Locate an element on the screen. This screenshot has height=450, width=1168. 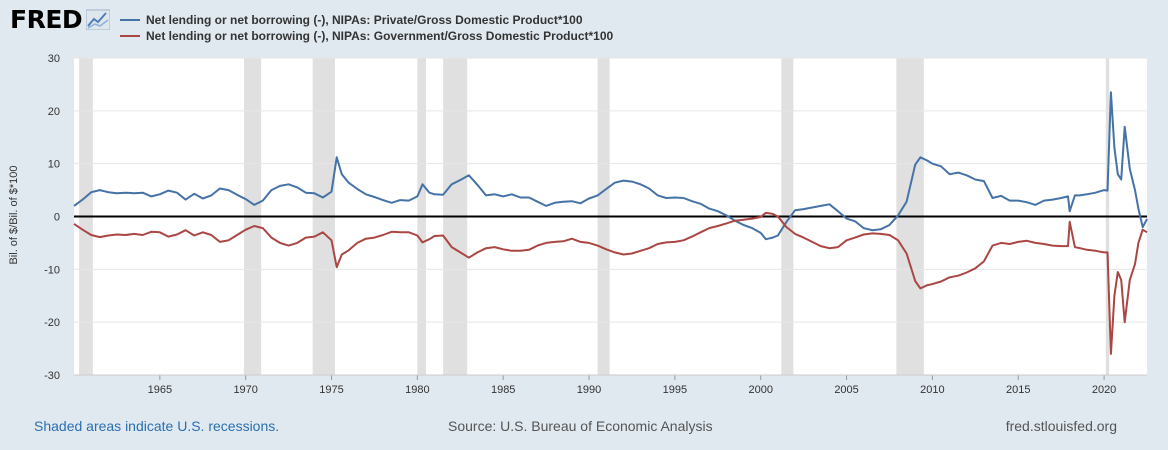
x-tick-label: 1985 is located at coordinates (503, 390).